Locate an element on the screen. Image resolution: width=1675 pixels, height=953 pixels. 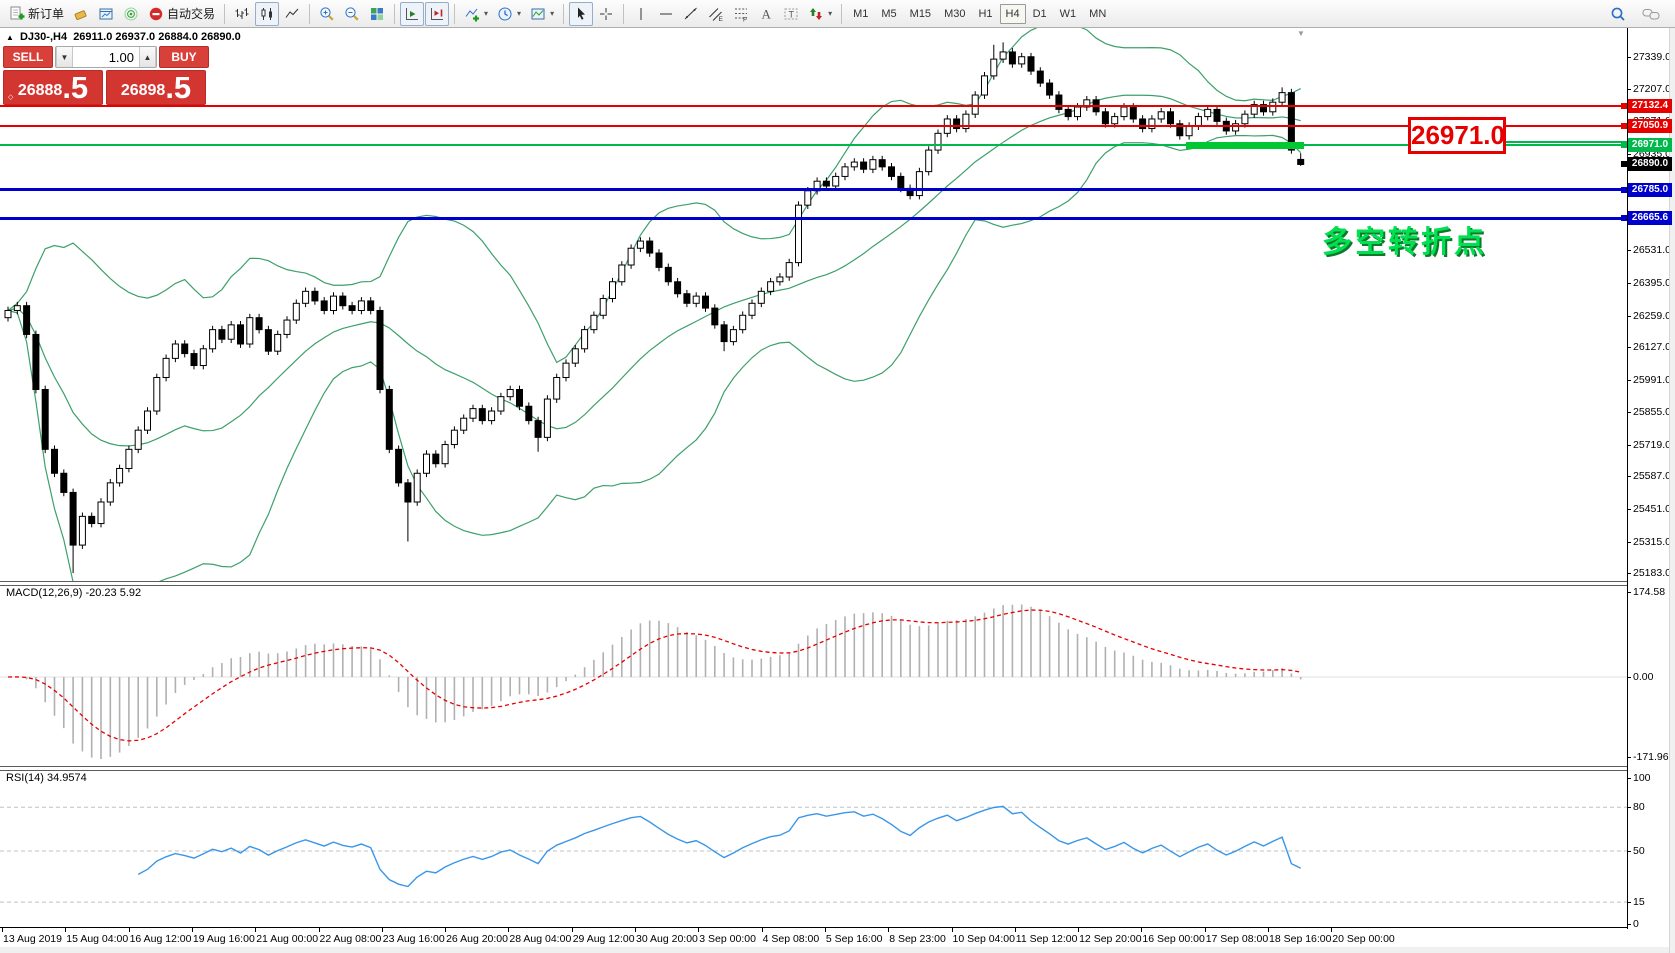
sell-price-frac: .5 is located at coordinates (75, 87).